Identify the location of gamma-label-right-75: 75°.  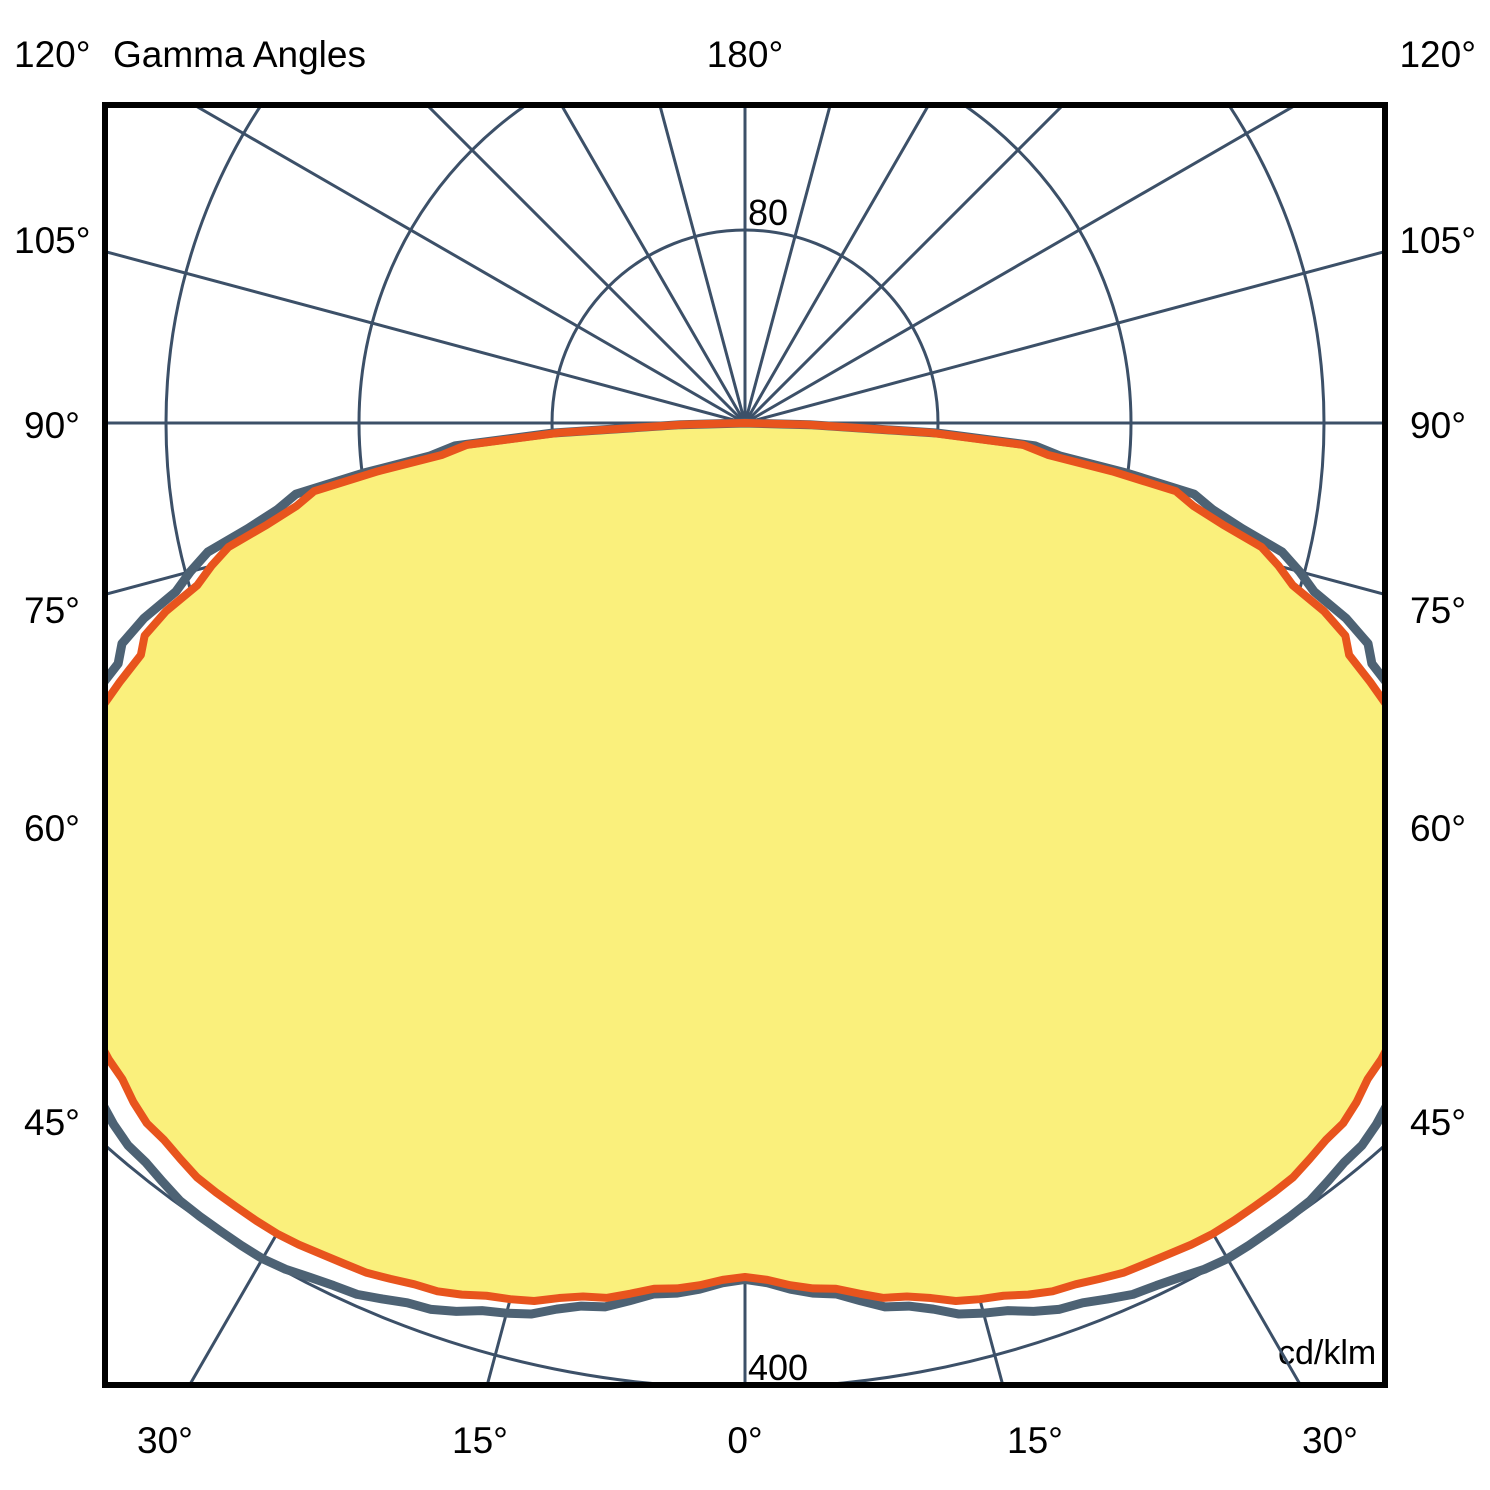
(1438, 610).